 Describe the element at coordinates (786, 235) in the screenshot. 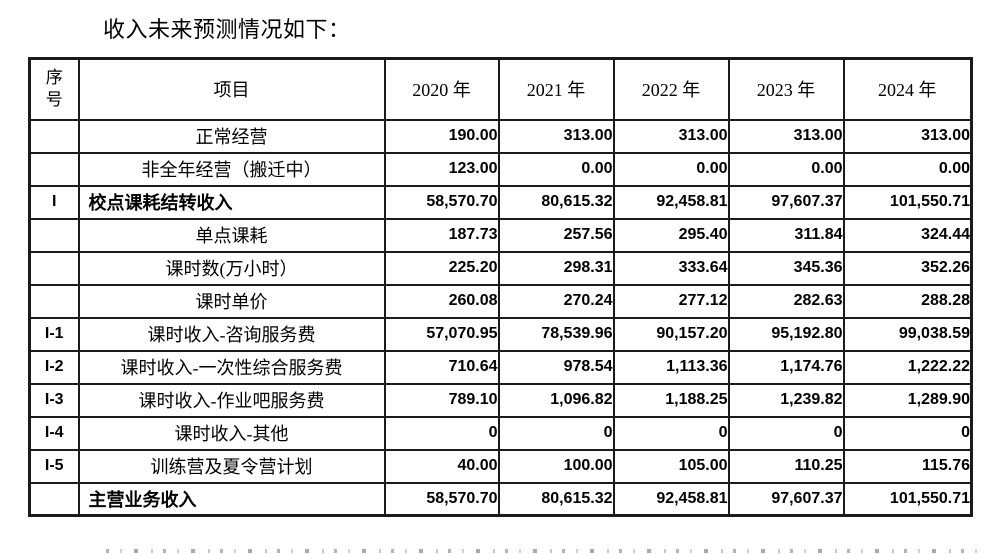

I see `row-value-cell: 311.84` at that location.